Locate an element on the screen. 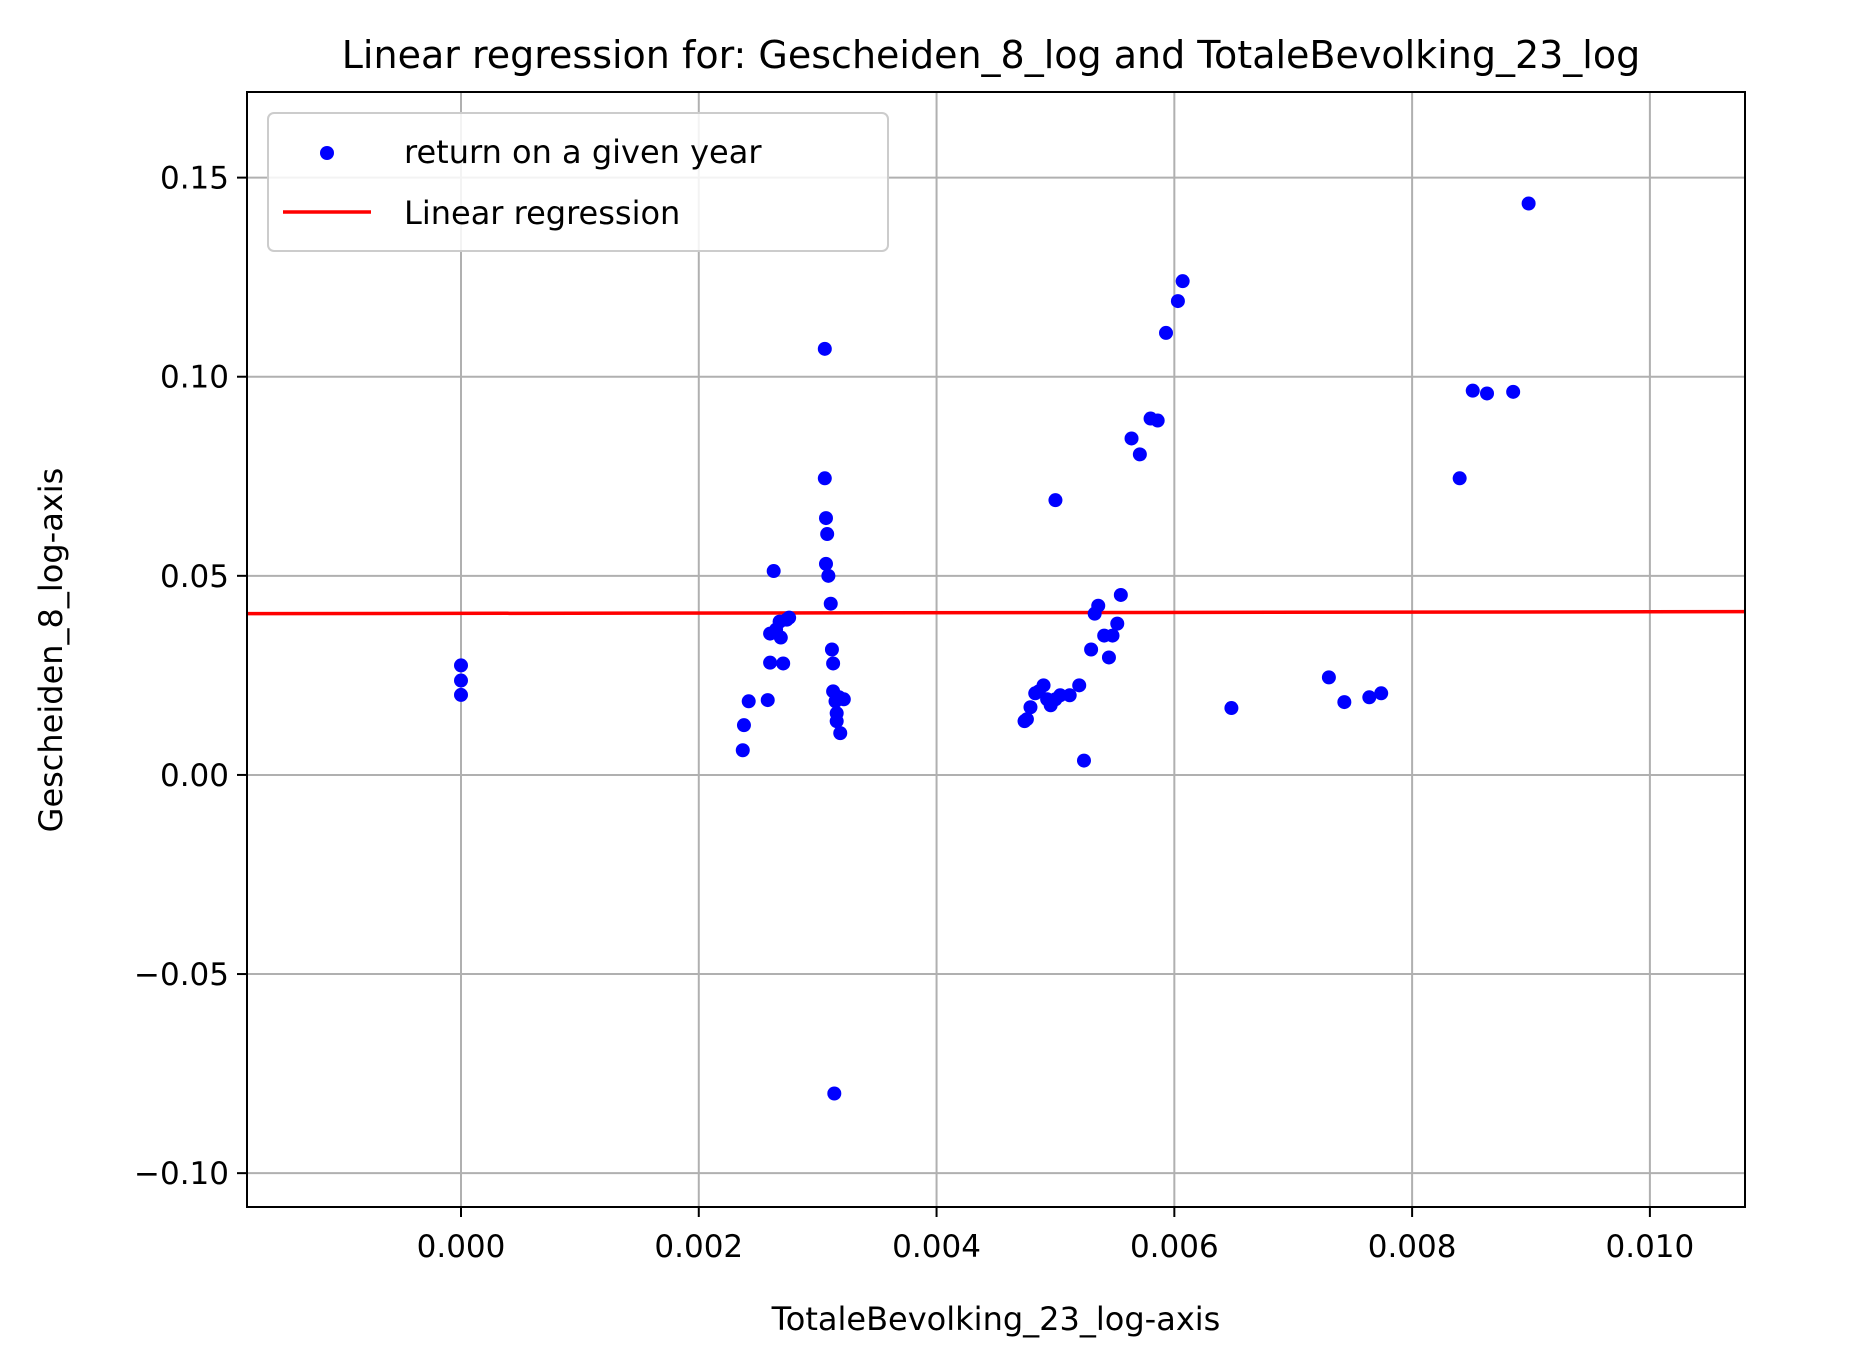 This screenshot has width=1875, height=1362. legend: return on a given year Linear regression is located at coordinates (578, 182).